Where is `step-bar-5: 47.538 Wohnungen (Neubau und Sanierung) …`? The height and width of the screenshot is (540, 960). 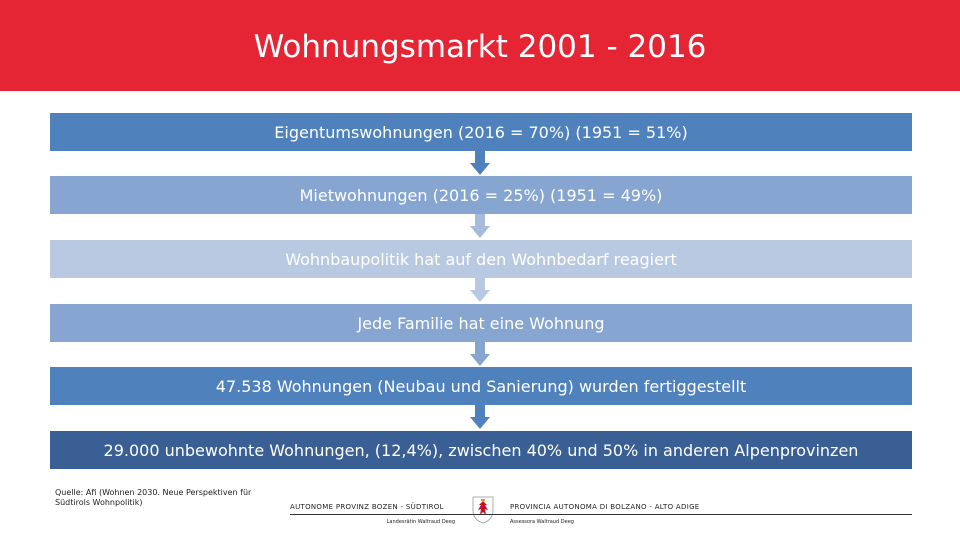
step-bar-5: 47.538 Wohnungen (Neubau und Sanierung) … is located at coordinates (481, 386).